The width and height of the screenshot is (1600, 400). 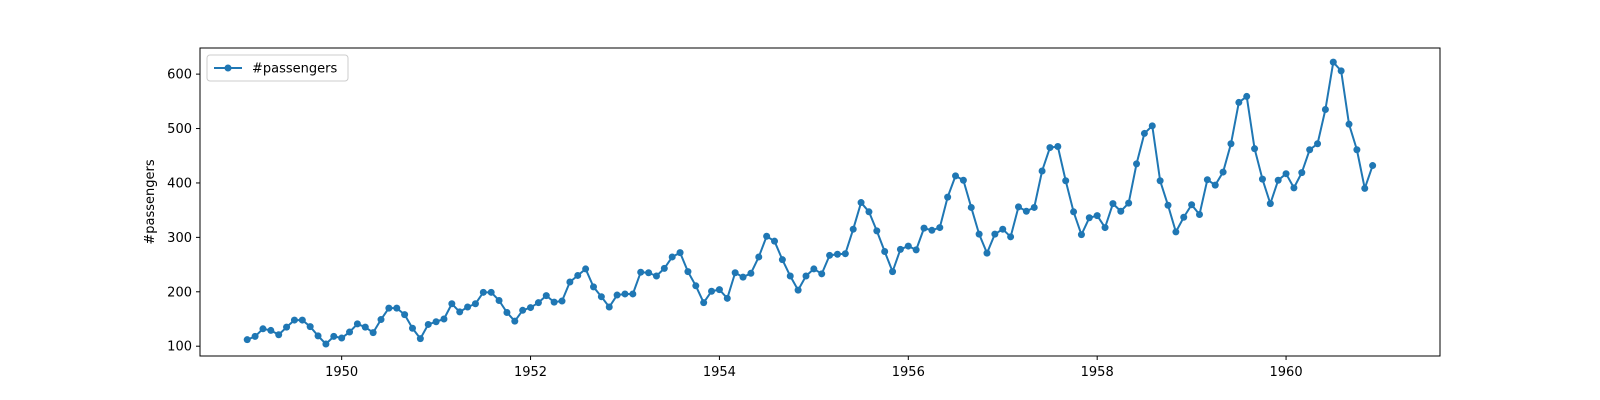 I want to click on x-tick-label: 1954, so click(x=719, y=372).